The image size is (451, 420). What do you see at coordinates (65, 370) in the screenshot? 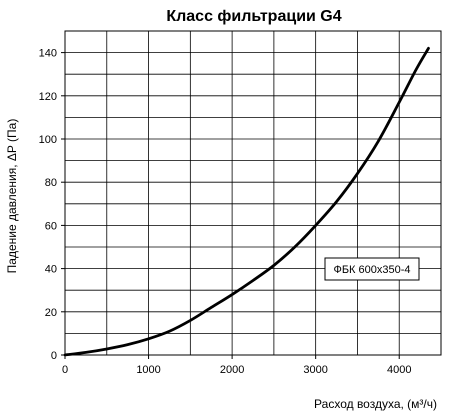
I see `x-tick-label: 0` at bounding box center [65, 370].